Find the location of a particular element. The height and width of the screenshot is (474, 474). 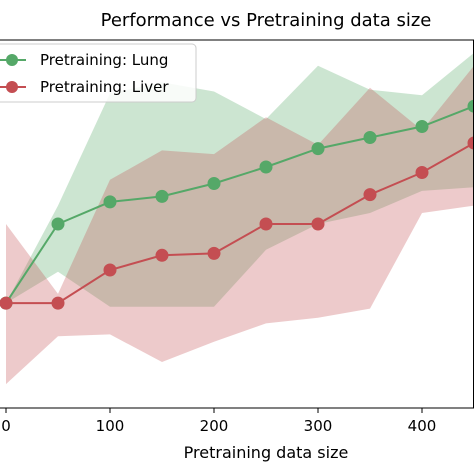

legend-marker-lung is located at coordinates (12, 60).